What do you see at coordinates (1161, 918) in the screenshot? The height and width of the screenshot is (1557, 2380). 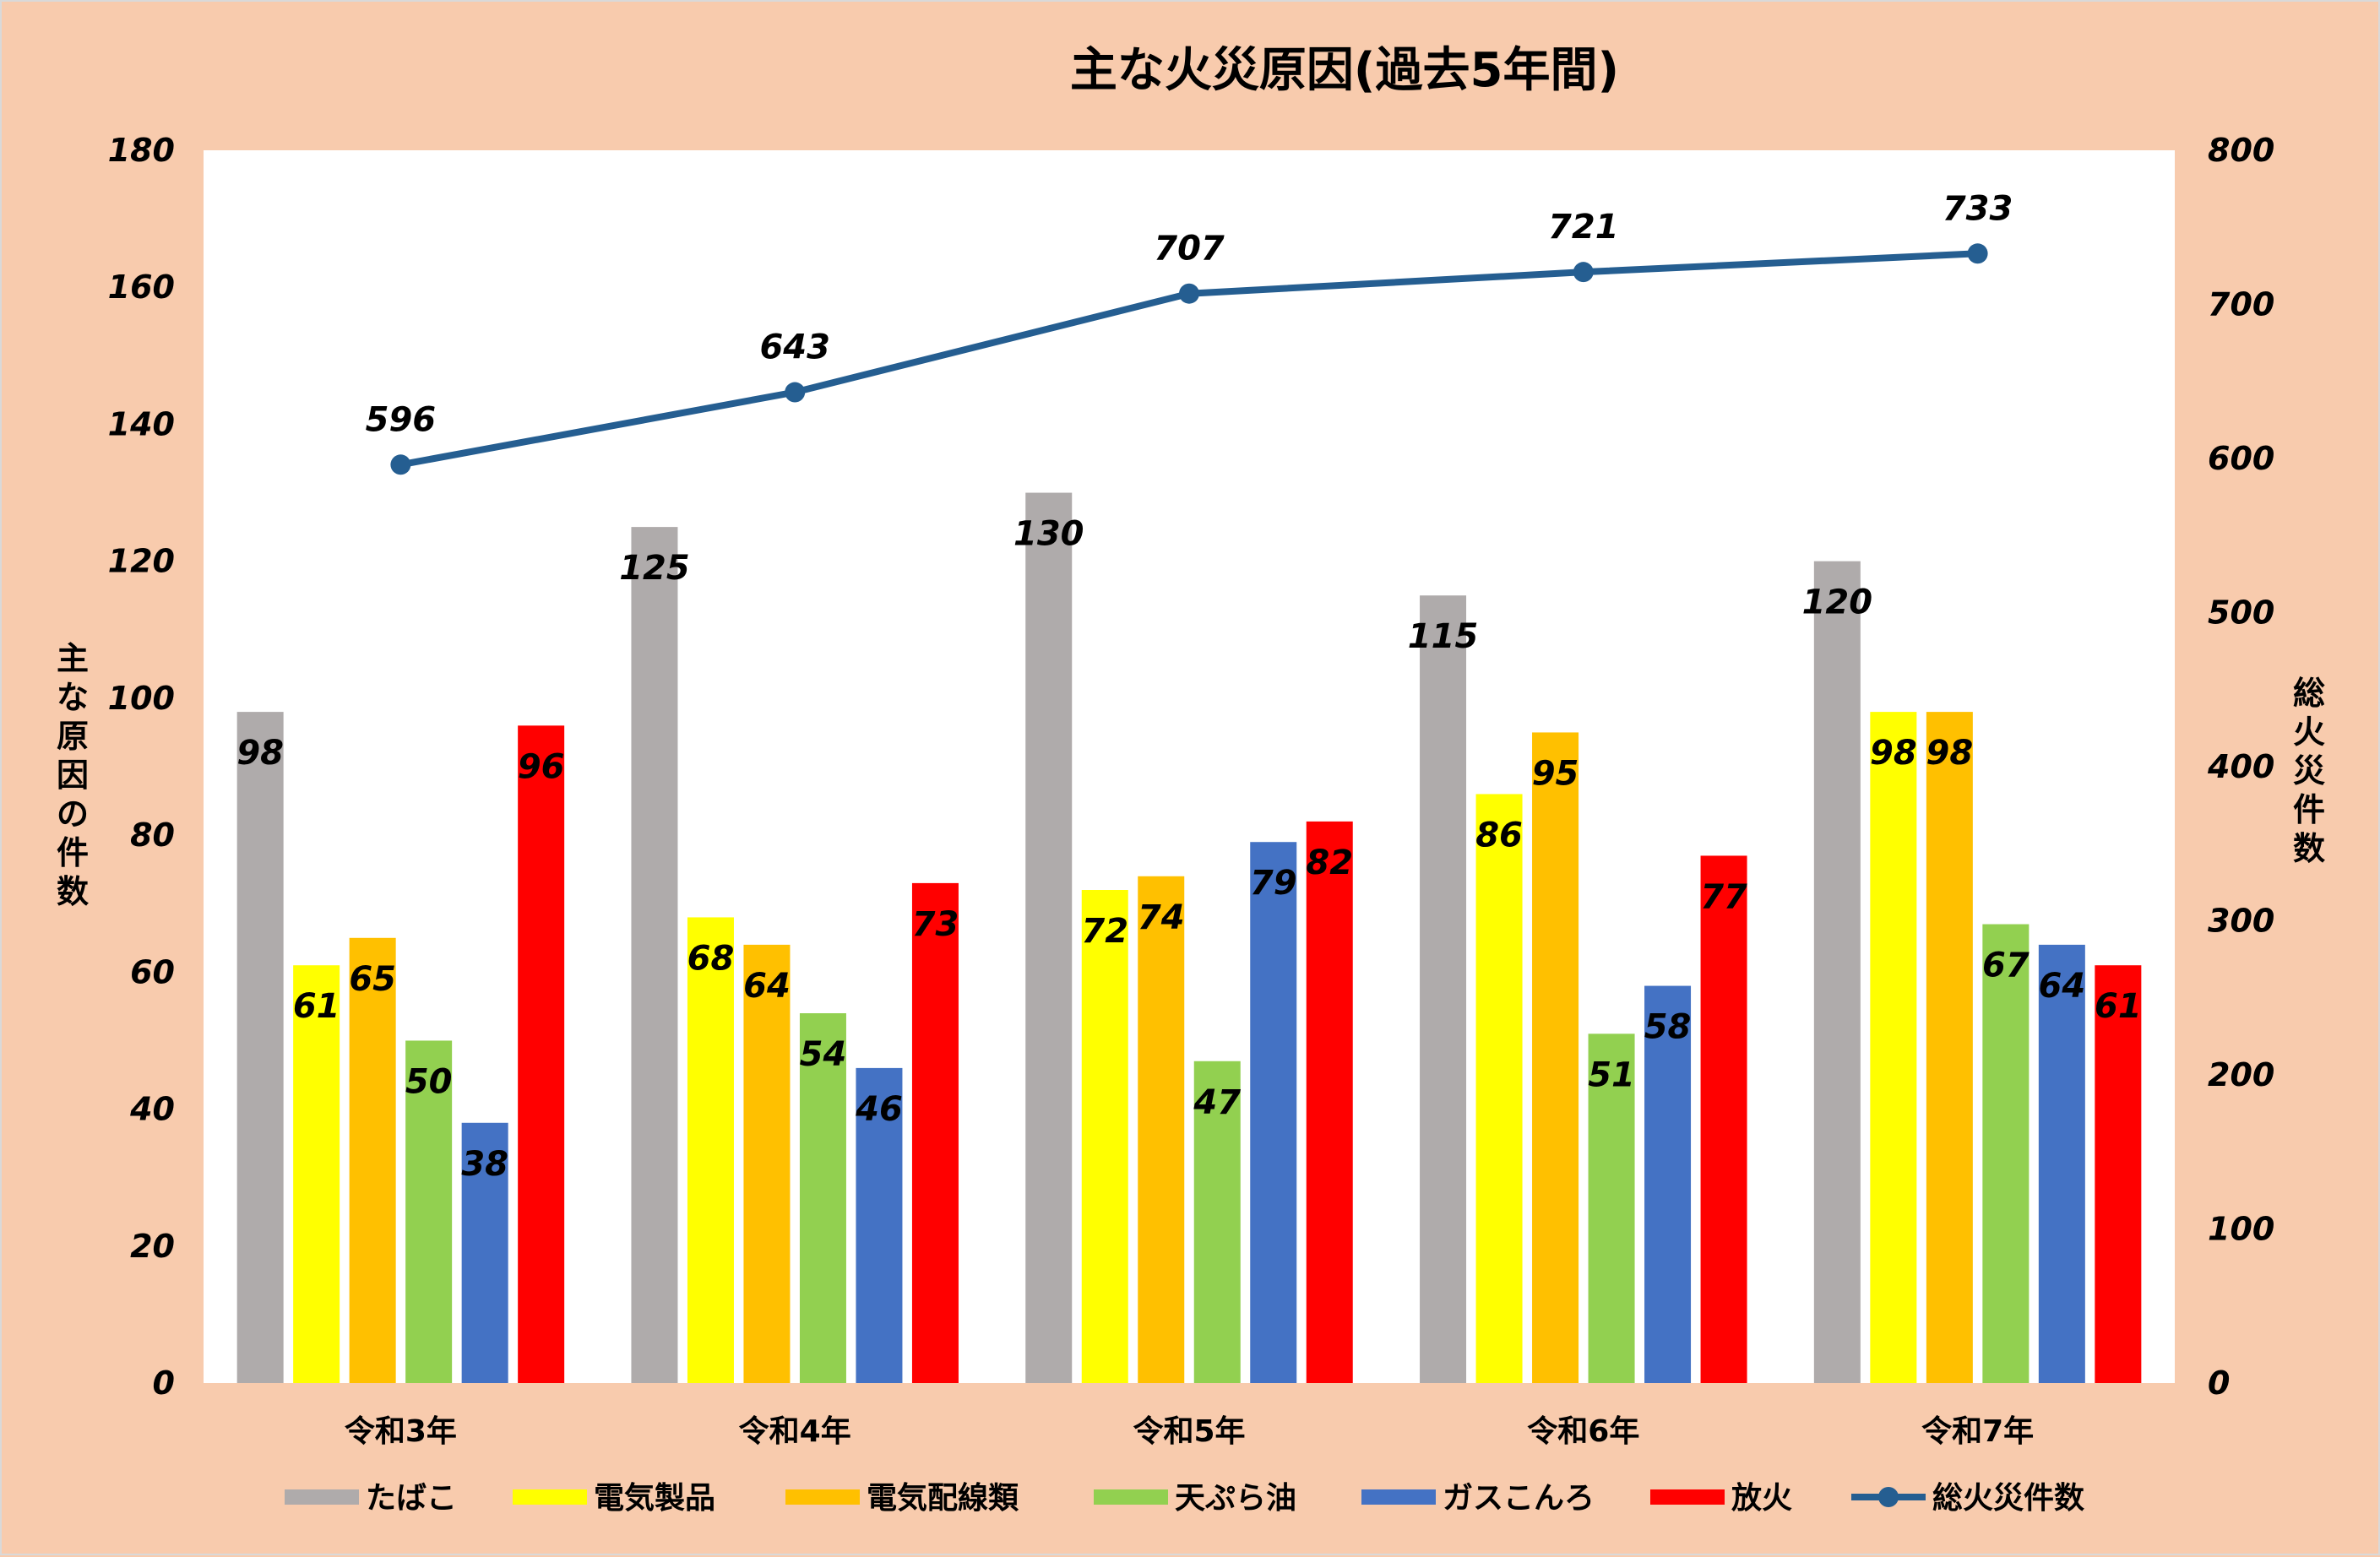 I see `bar-data-label: 74` at bounding box center [1161, 918].